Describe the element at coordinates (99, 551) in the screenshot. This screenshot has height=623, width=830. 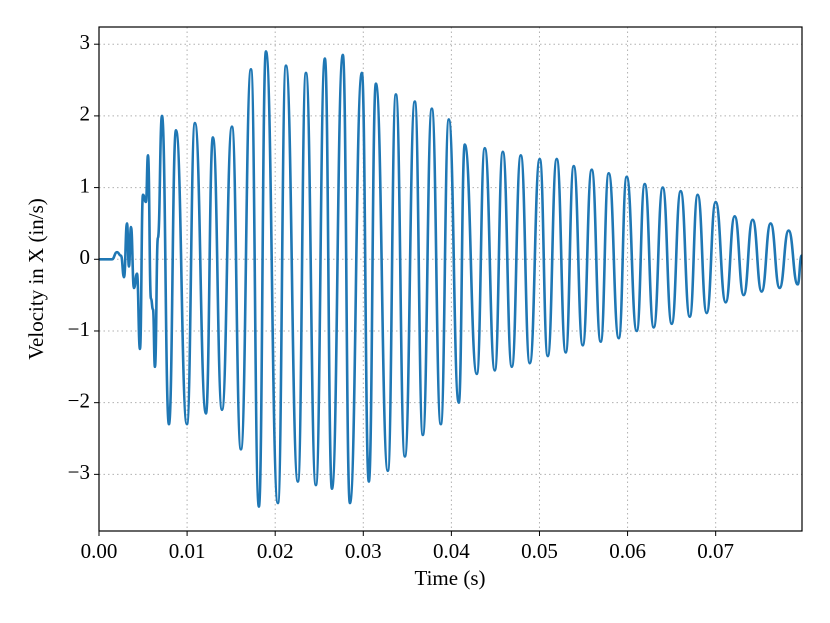
I see `x-tick-label: 0.00` at that location.